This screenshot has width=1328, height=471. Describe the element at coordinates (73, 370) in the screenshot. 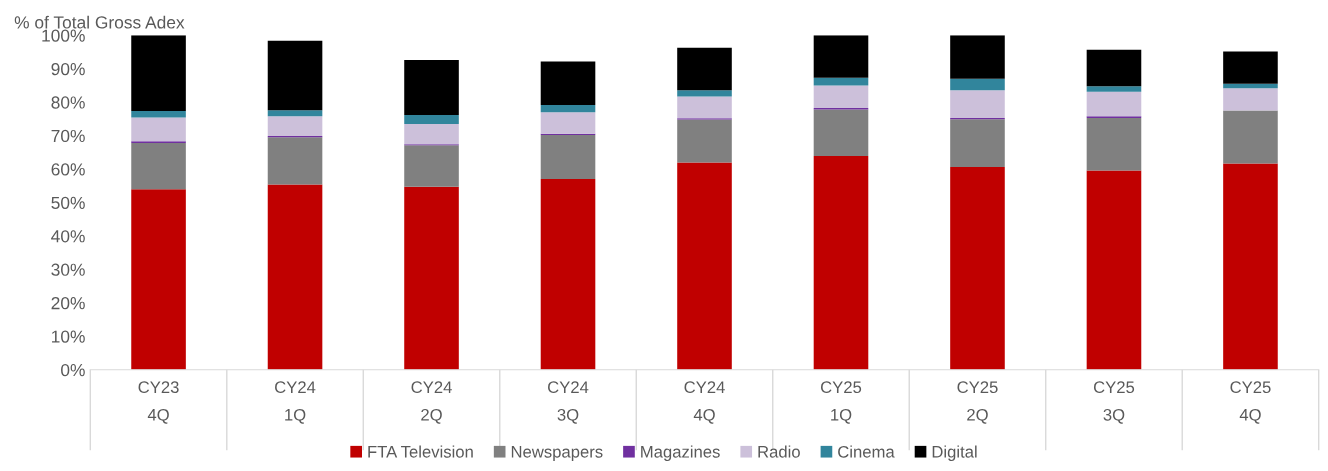

I see `y-tick-label: 0%` at that location.